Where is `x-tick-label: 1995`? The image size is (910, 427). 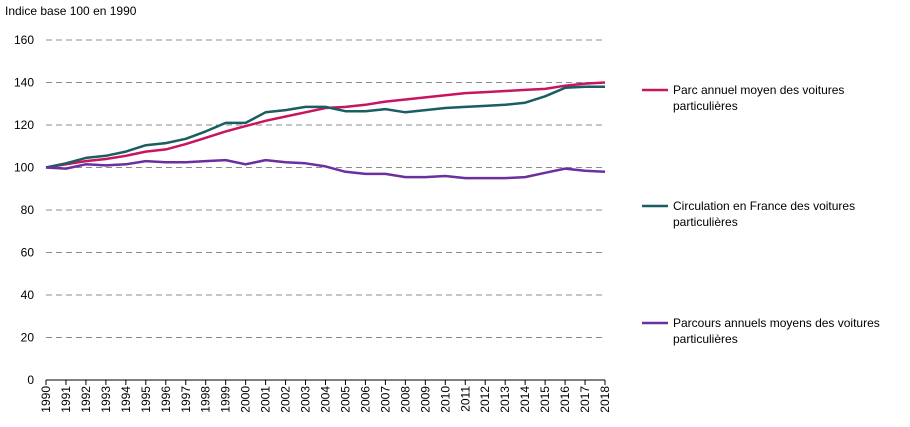 x-tick-label: 1995 is located at coordinates (146, 399).